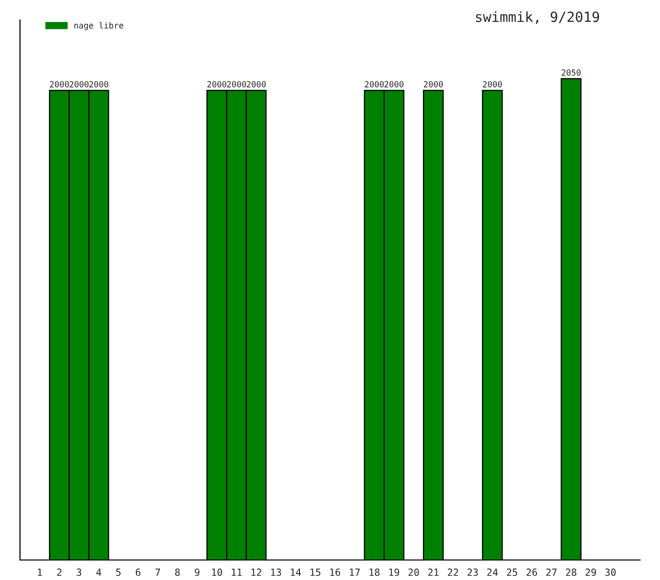 Image resolution: width=660 pixels, height=580 pixels. What do you see at coordinates (276, 572) in the screenshot?
I see `x-tick-label: 13` at bounding box center [276, 572].